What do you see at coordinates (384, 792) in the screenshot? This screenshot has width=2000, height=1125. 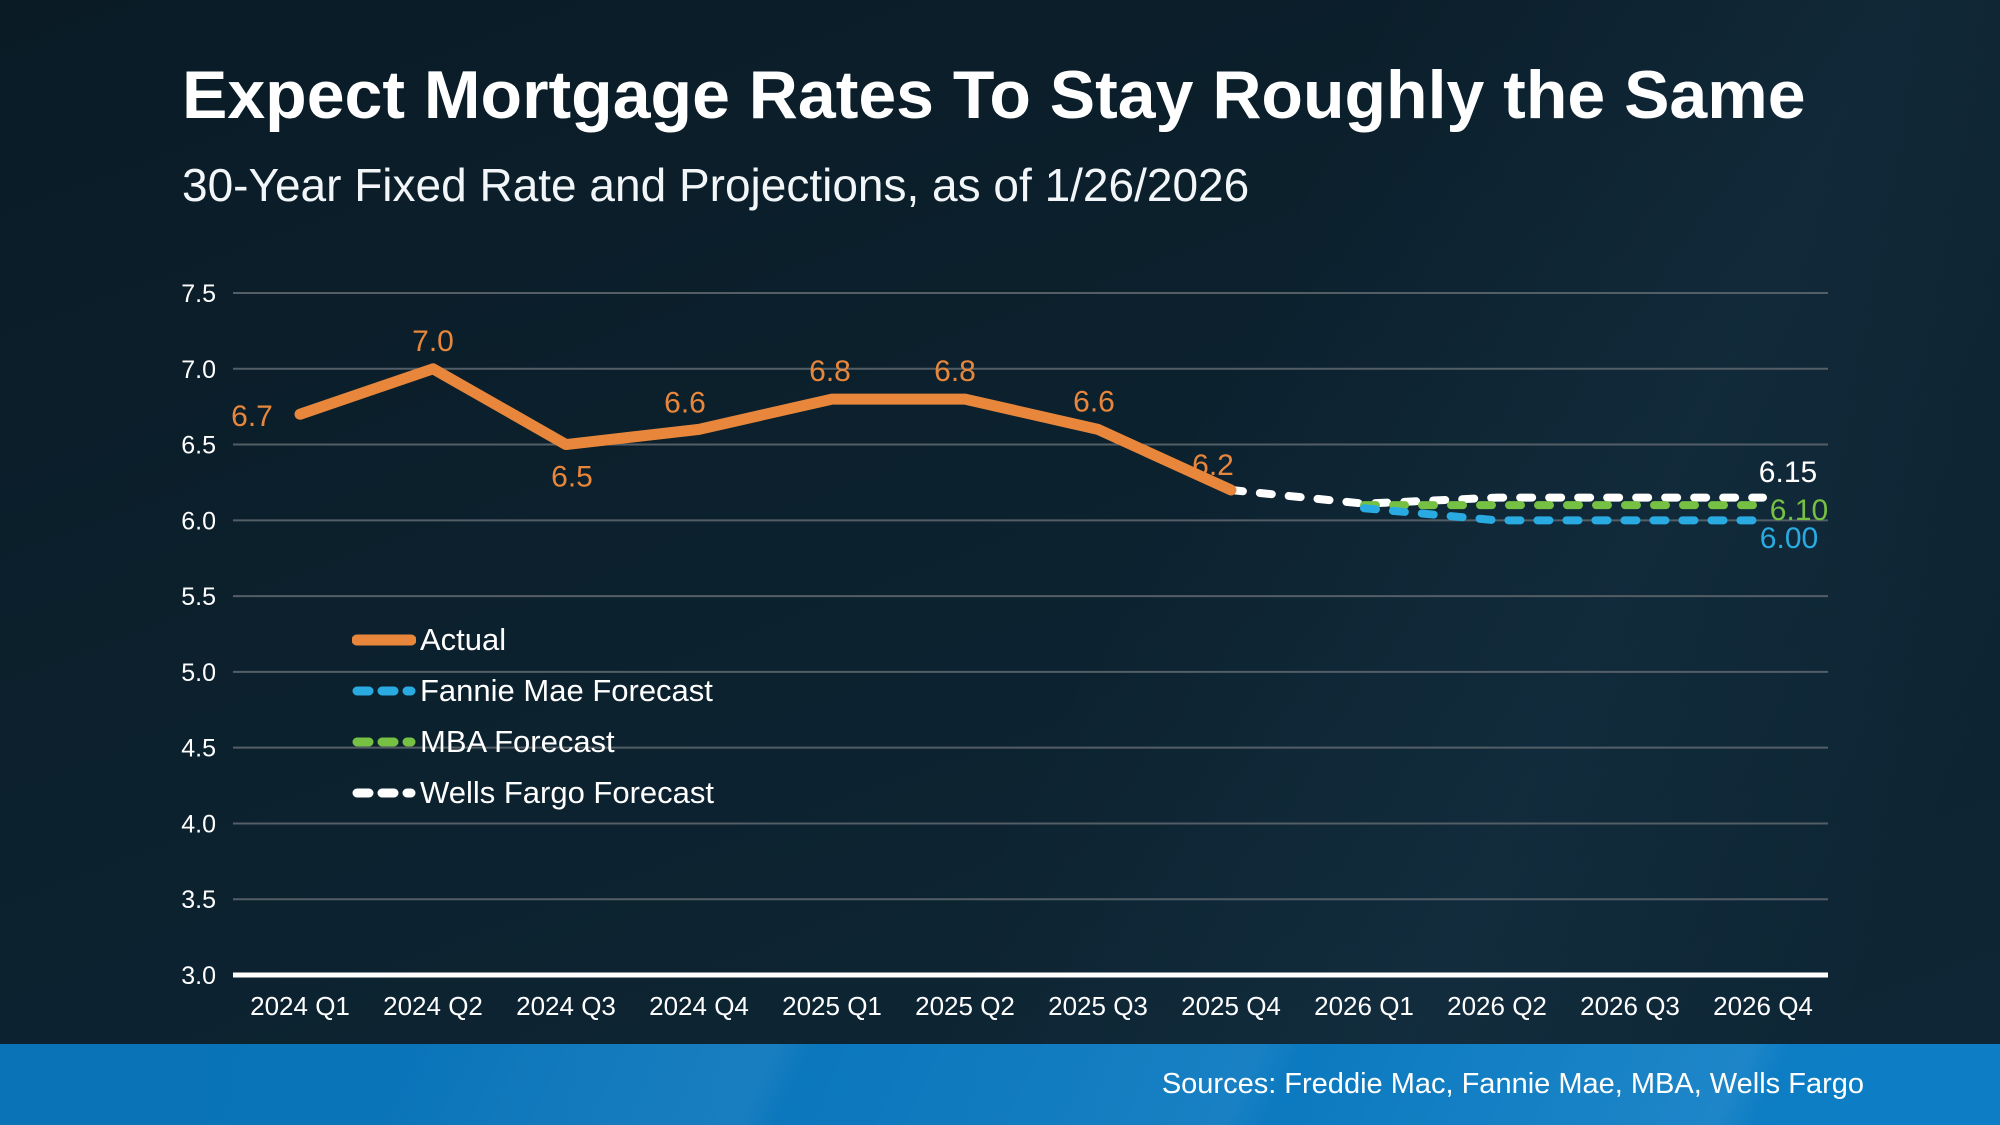 I see `legend-swatch-wells-fargo-forecast` at bounding box center [384, 792].